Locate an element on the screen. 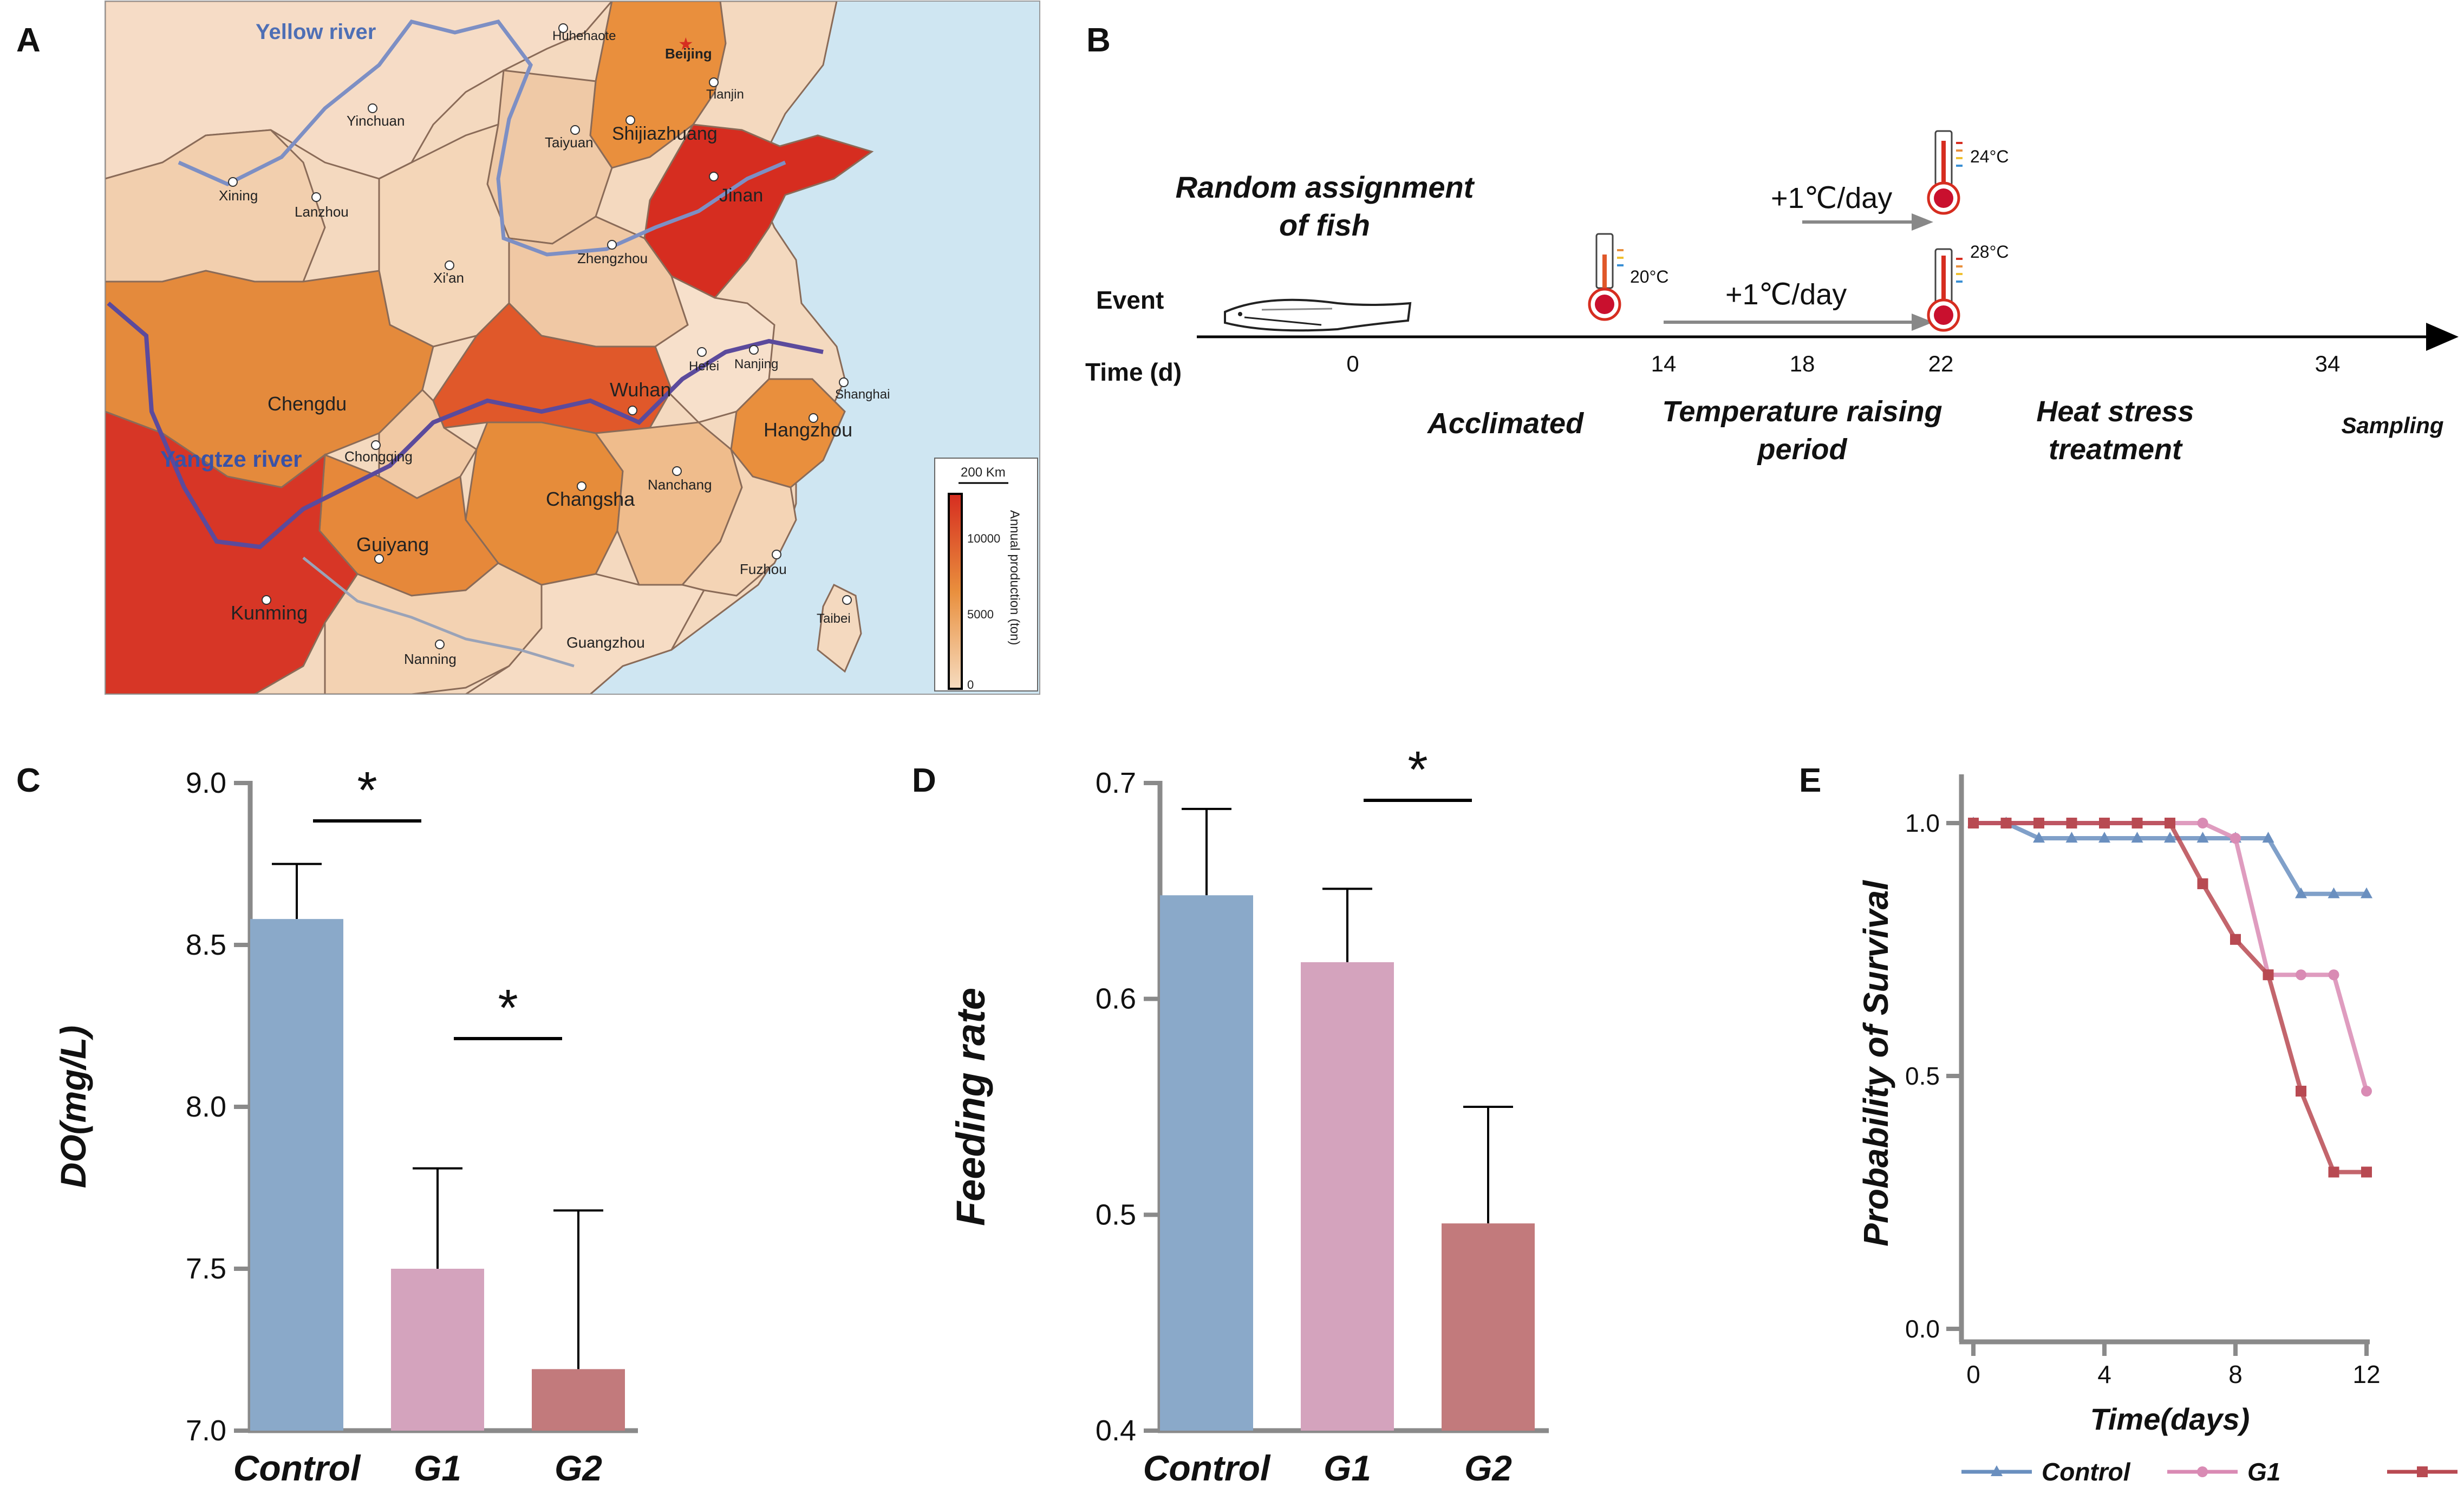  city-label: Taibei is located at coordinates (834, 619).